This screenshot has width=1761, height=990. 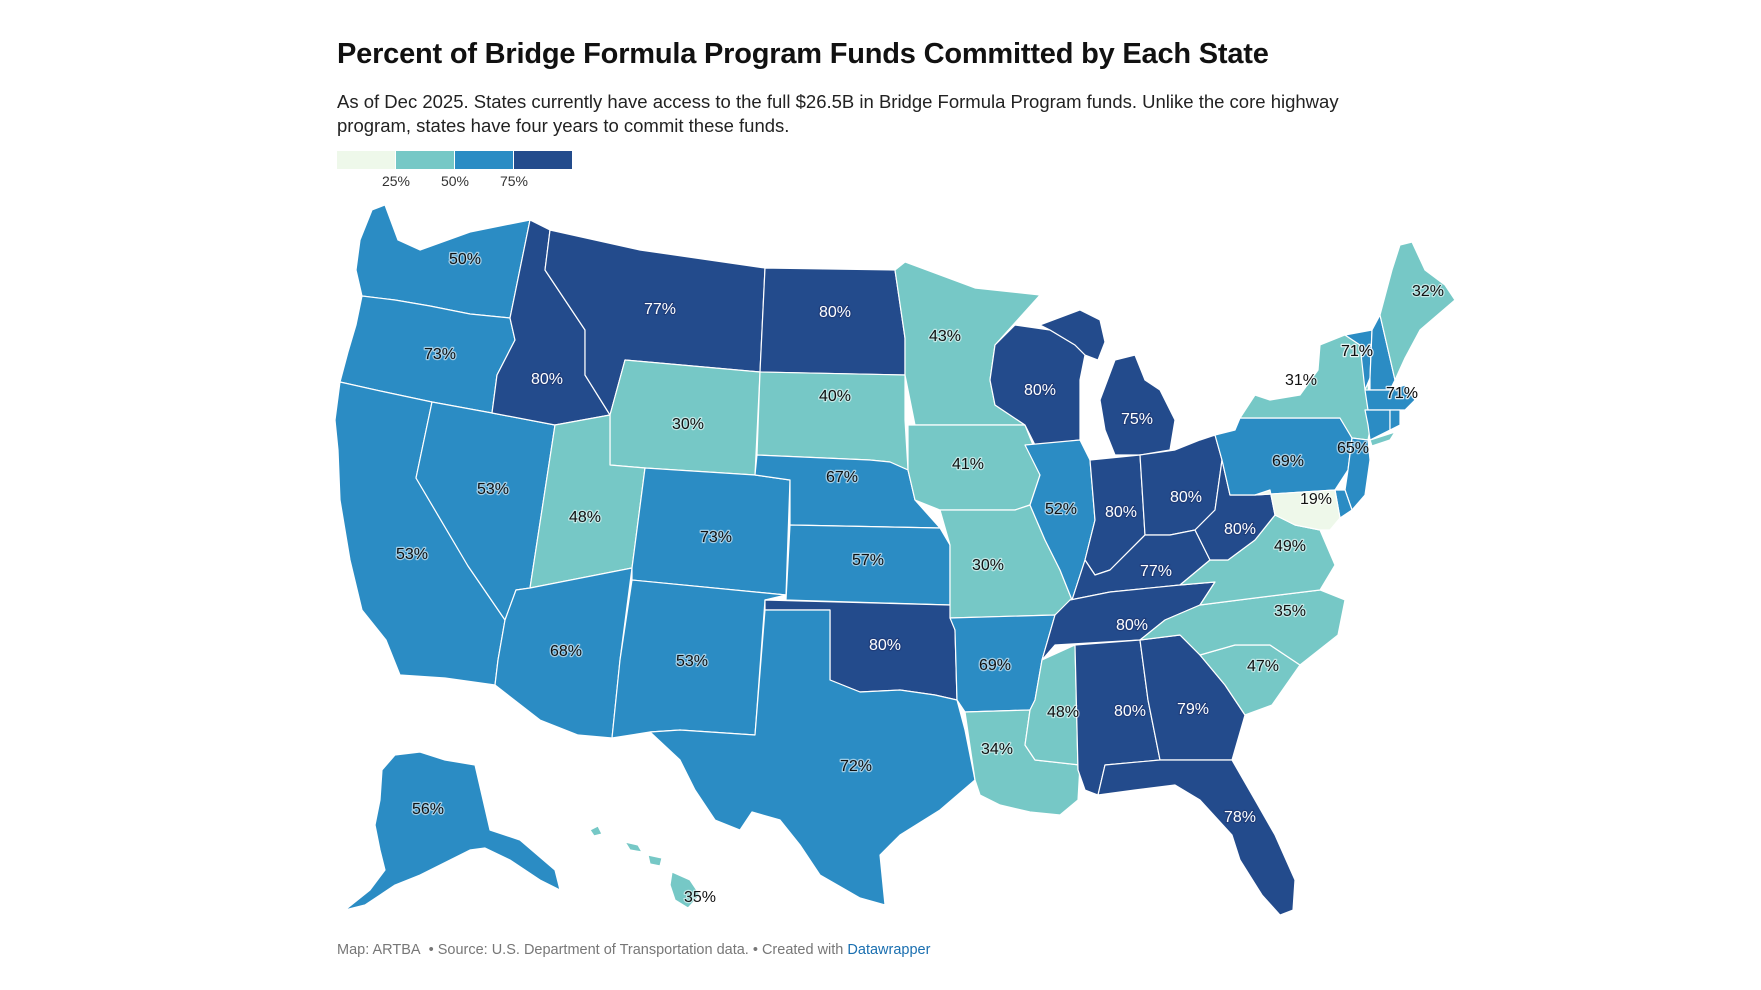 What do you see at coordinates (1130, 711) in the screenshot?
I see `state-label-al: 80%` at bounding box center [1130, 711].